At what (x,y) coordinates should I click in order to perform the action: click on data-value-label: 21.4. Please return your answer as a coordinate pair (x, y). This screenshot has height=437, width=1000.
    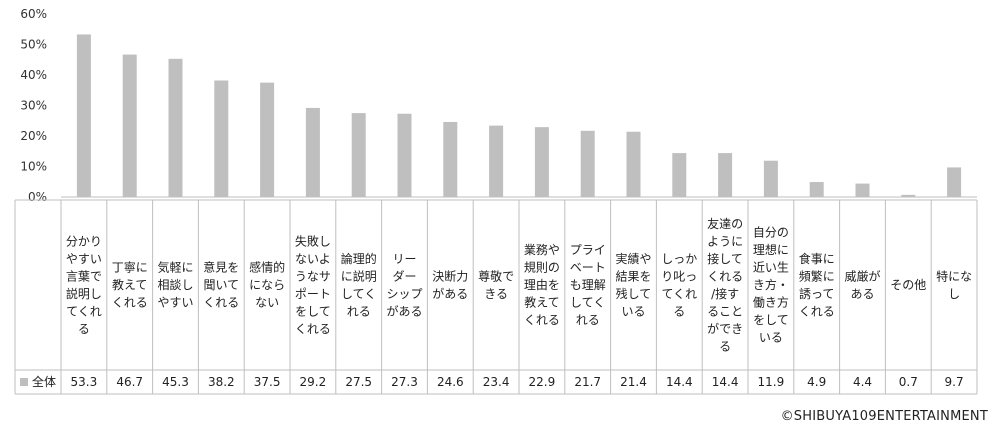
    Looking at the image, I should click on (633, 382).